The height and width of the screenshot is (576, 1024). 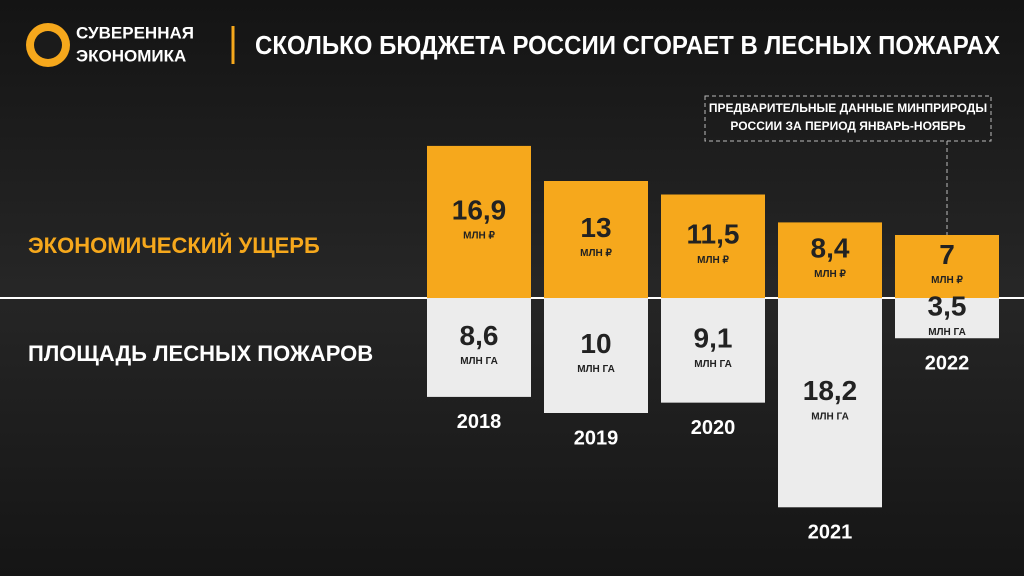 What do you see at coordinates (848, 118) in the screenshot?
I see `note-box` at bounding box center [848, 118].